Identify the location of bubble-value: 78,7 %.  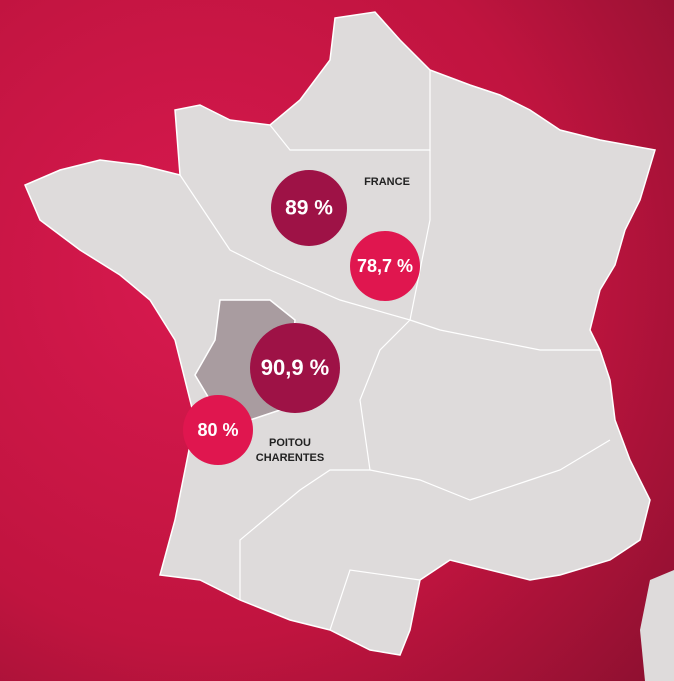
(385, 266).